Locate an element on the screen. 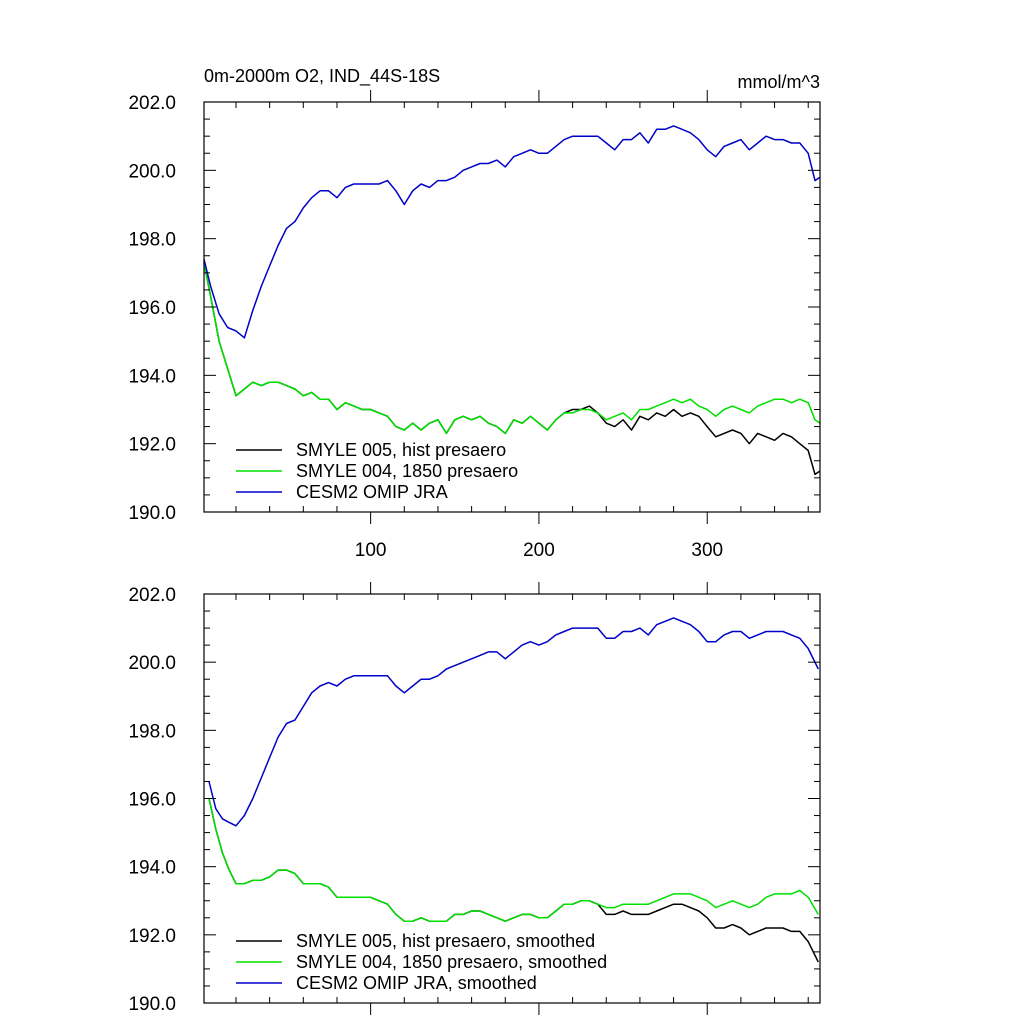 This screenshot has height=1029, width=1024. legend-label-2: CESM2 OMIP JRA, smoothed is located at coordinates (416, 983).